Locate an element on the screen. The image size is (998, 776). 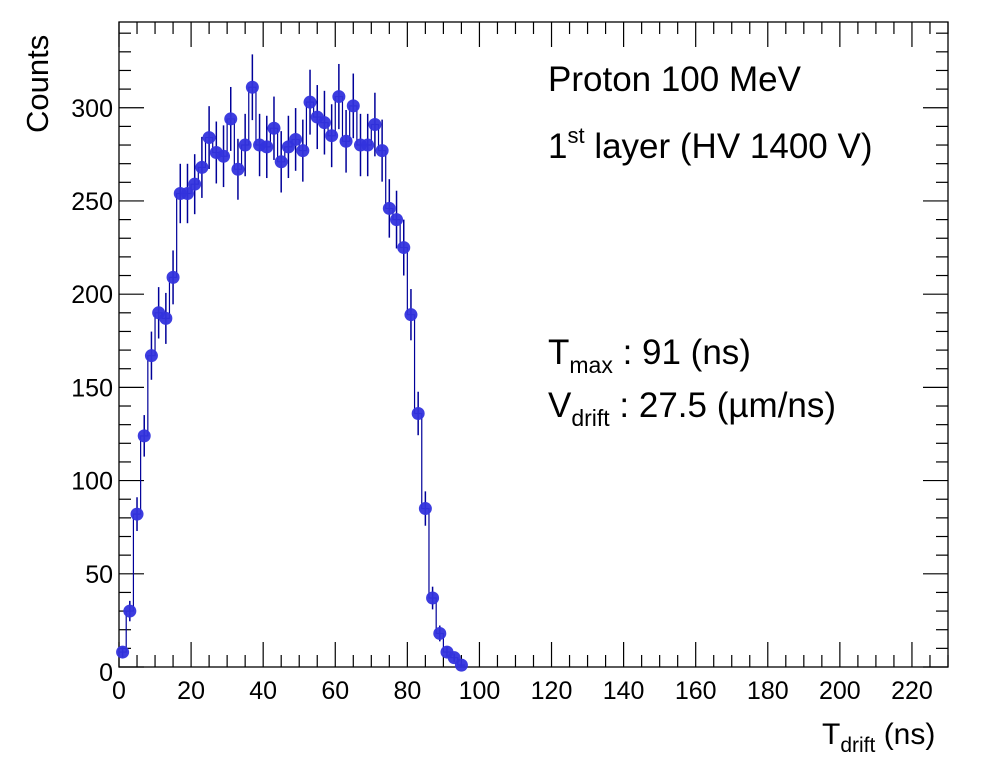
x-tick-label: 100 is located at coordinates (480, 691).